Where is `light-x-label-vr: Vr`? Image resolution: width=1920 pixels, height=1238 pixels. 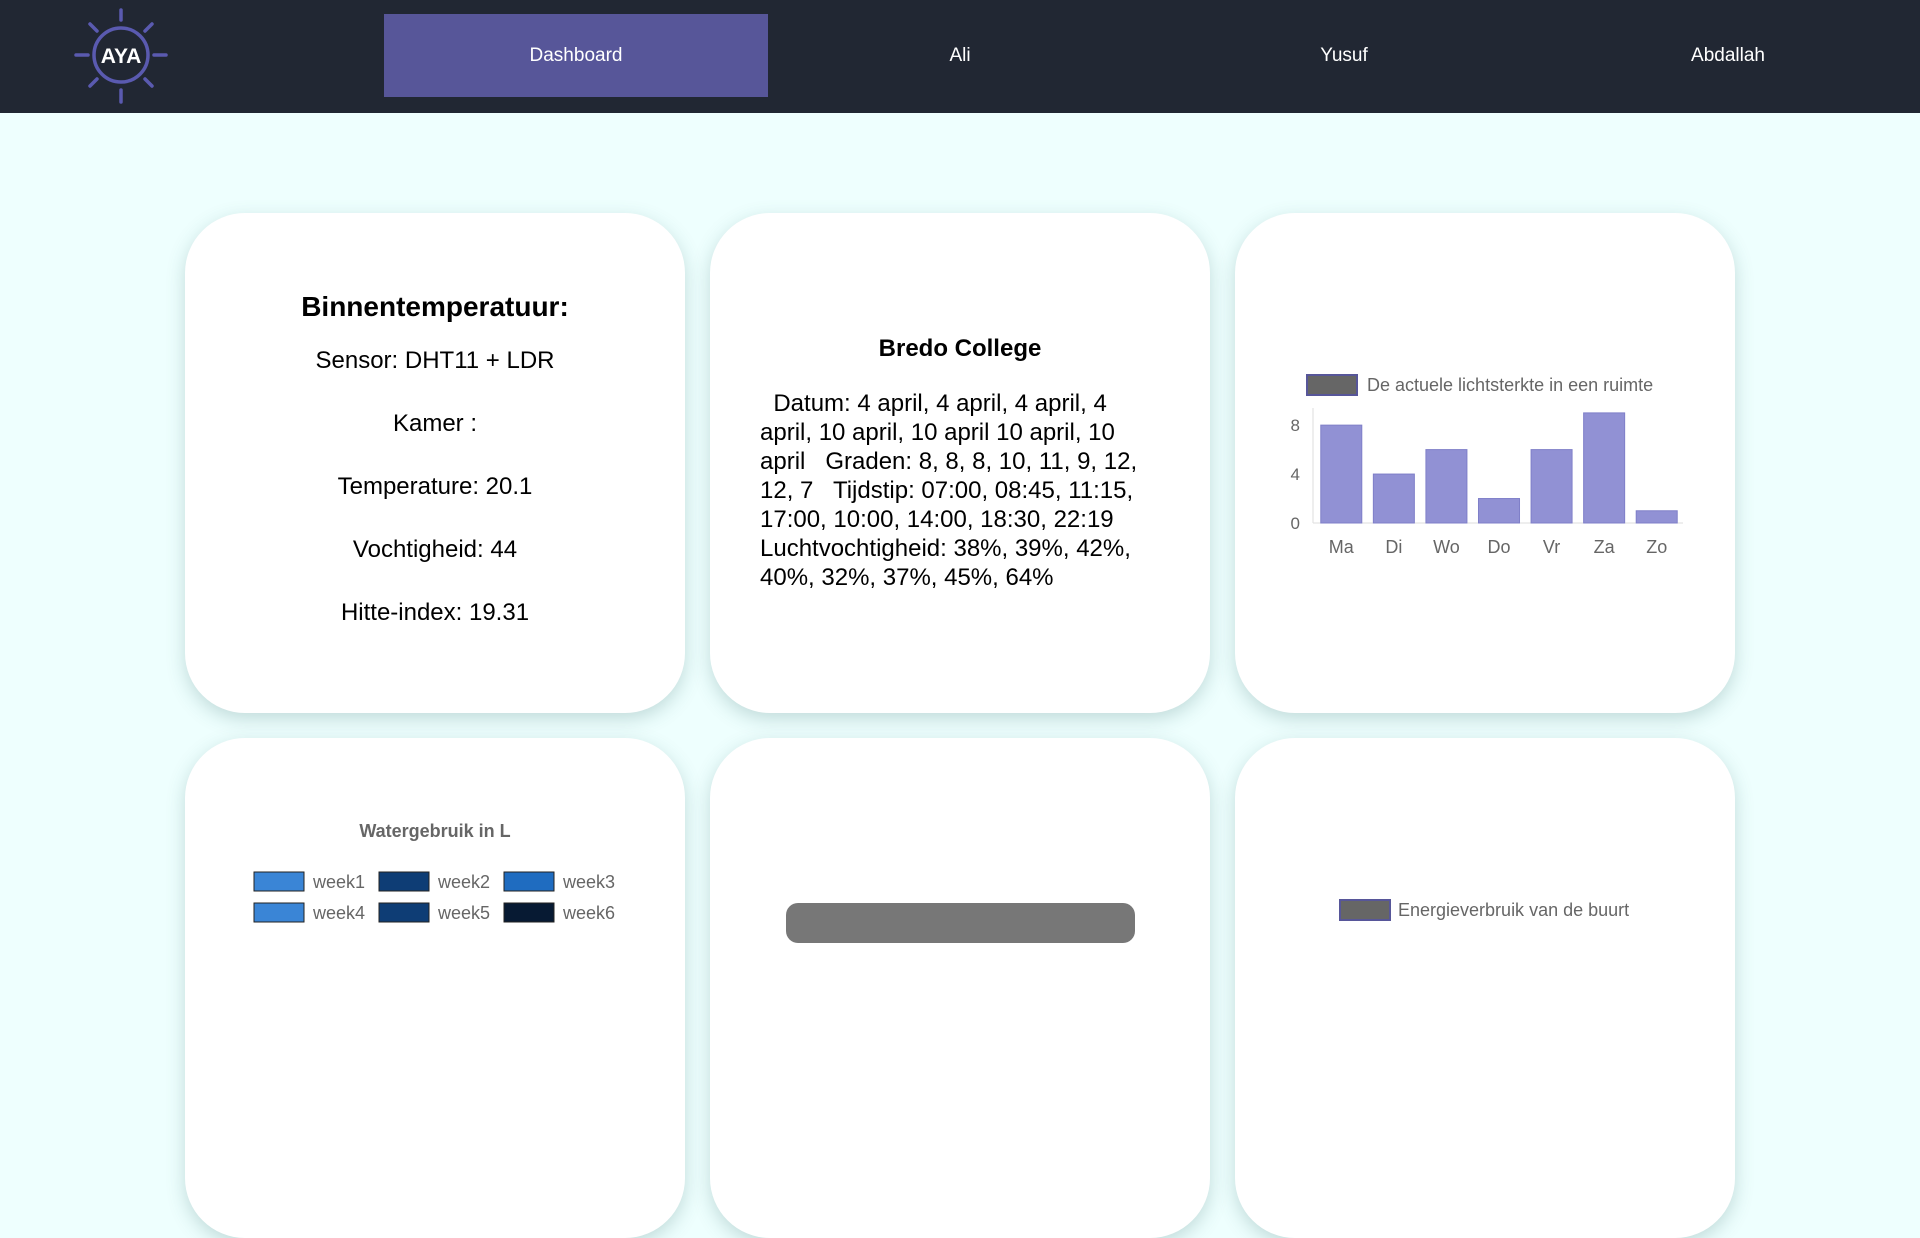 light-x-label-vr: Vr is located at coordinates (1551, 547).